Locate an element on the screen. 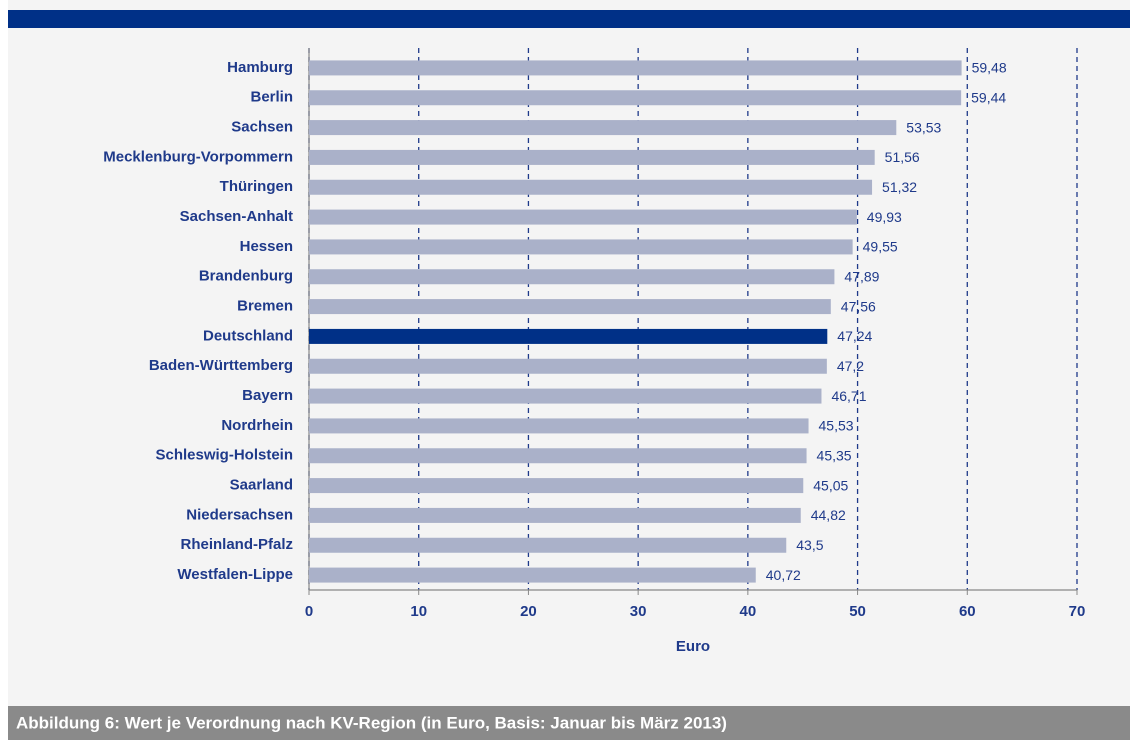 This screenshot has width=1130, height=740. x-tick-label: 70 is located at coordinates (1077, 611).